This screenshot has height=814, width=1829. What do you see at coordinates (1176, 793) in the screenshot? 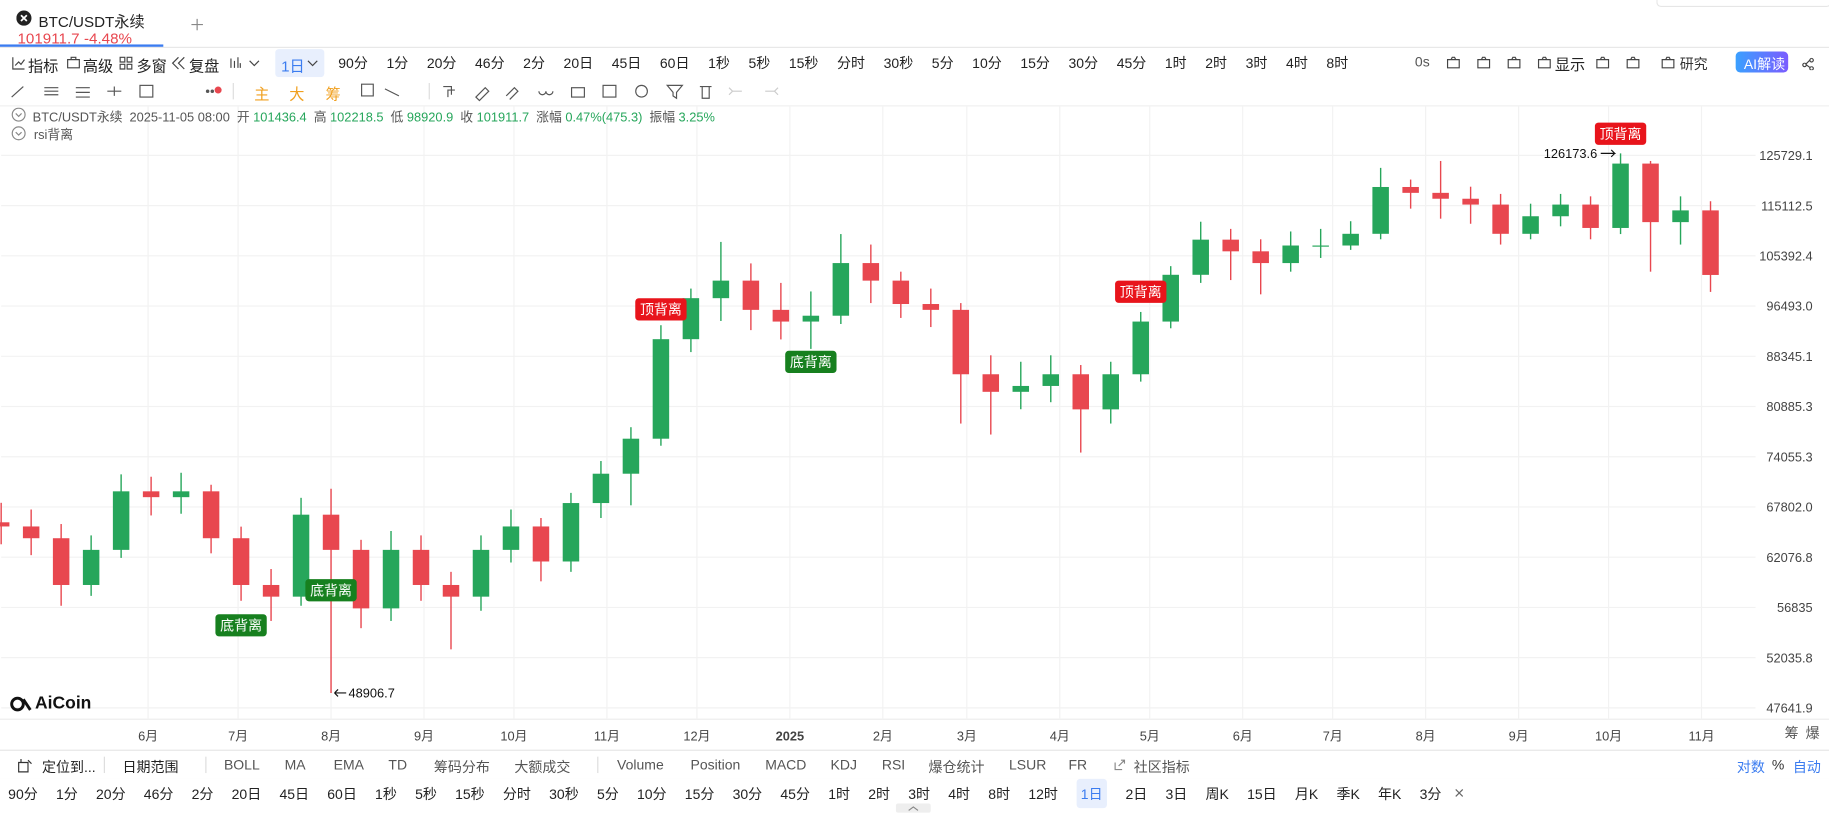
I see `interval-button: 3日` at bounding box center [1176, 793].